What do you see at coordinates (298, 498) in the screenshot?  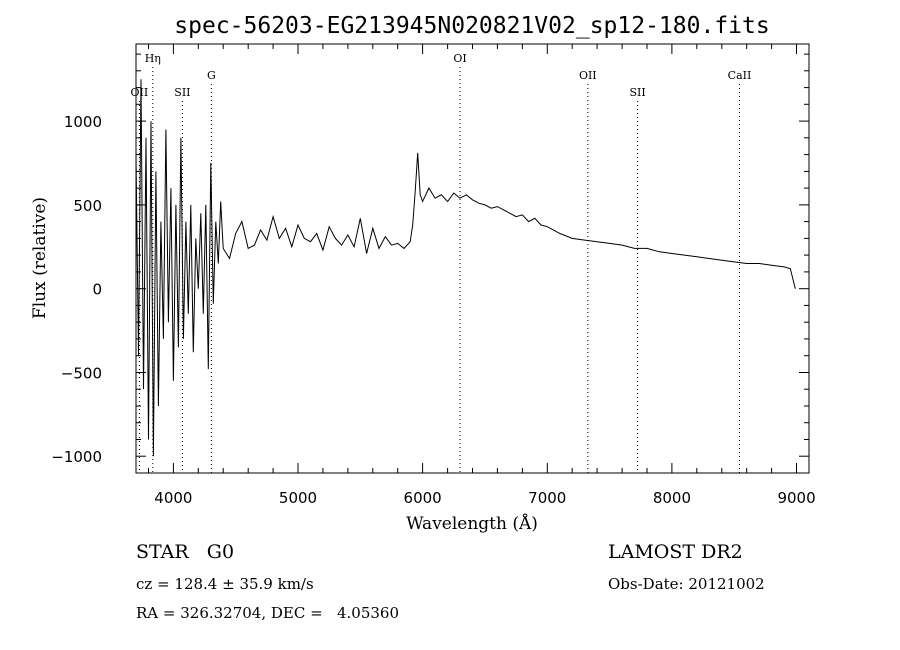 I see `x-tick-label: 5000` at bounding box center [298, 498].